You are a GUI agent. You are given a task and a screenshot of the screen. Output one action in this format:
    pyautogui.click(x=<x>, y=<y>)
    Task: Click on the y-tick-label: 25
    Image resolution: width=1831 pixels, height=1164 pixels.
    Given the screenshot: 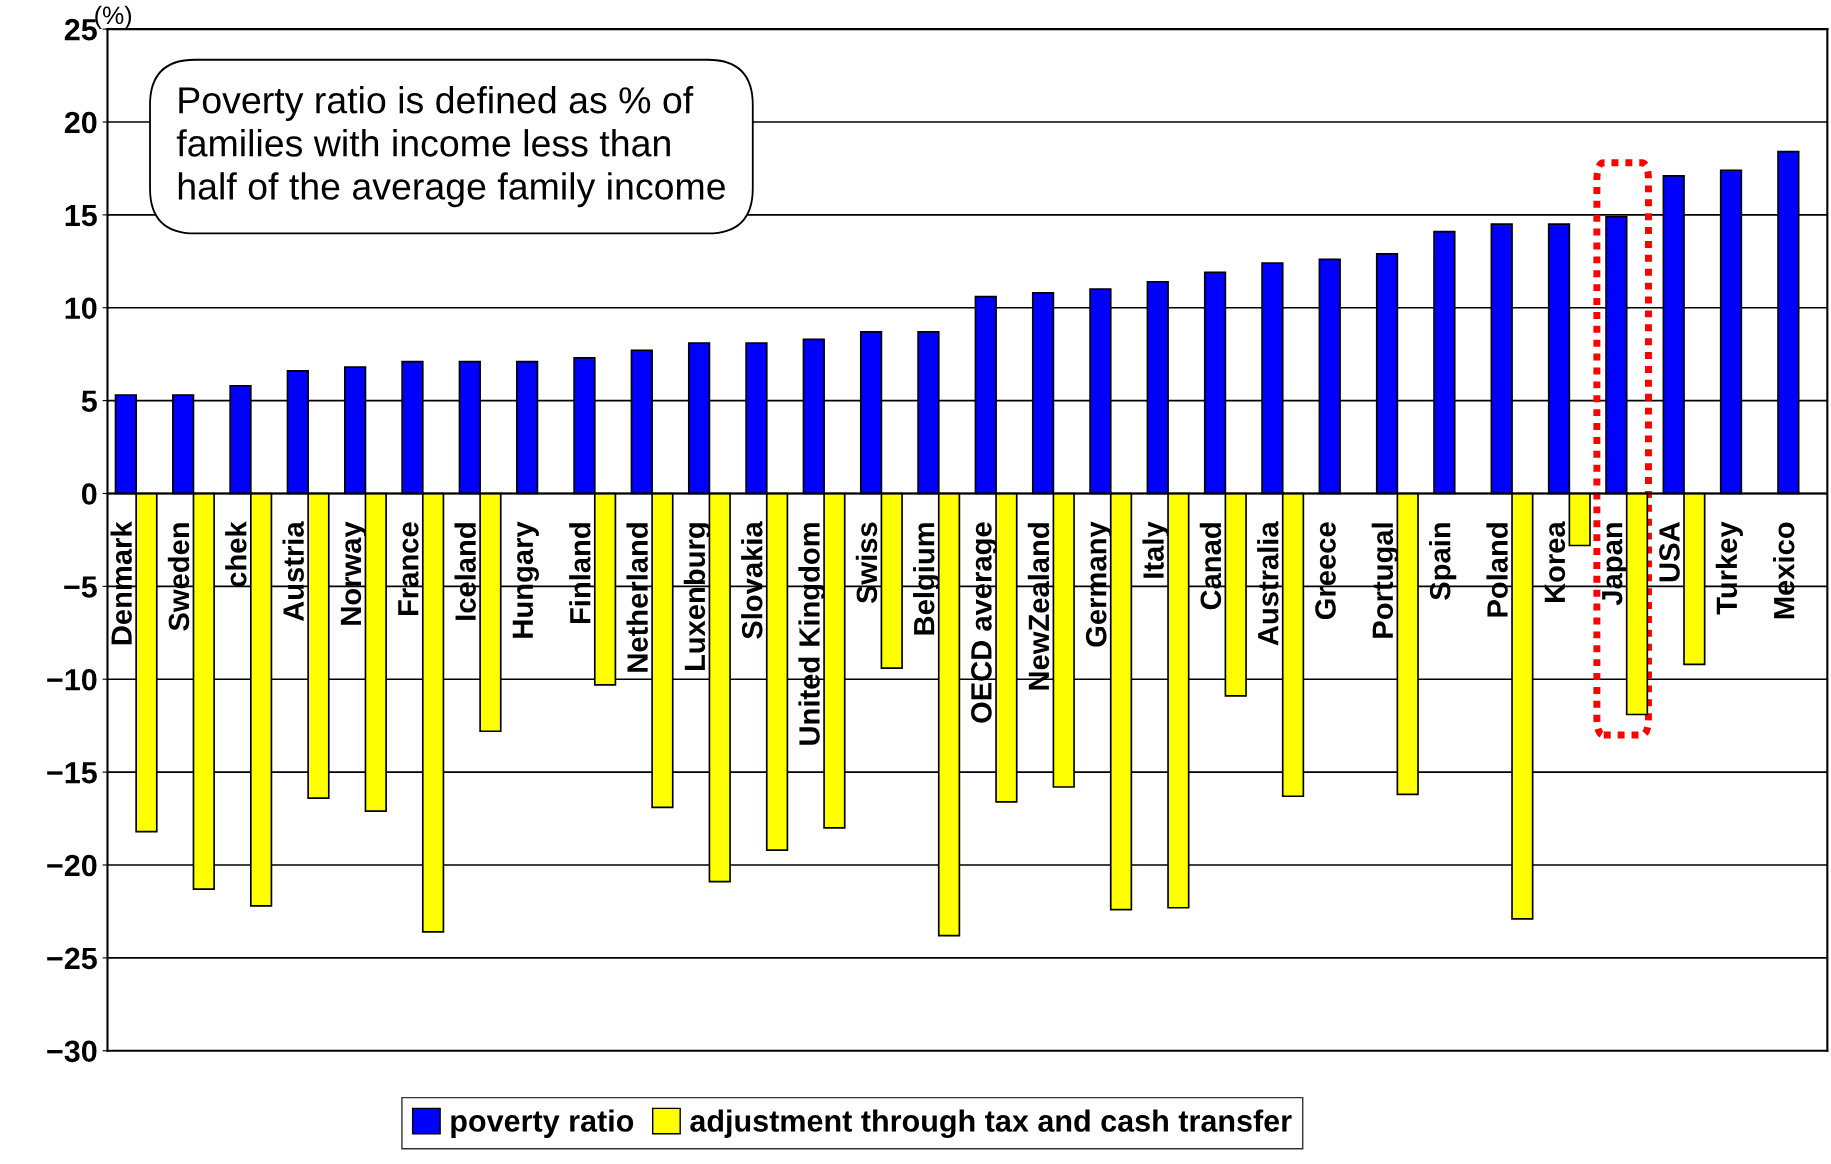 What is the action you would take?
    pyautogui.click(x=80, y=29)
    